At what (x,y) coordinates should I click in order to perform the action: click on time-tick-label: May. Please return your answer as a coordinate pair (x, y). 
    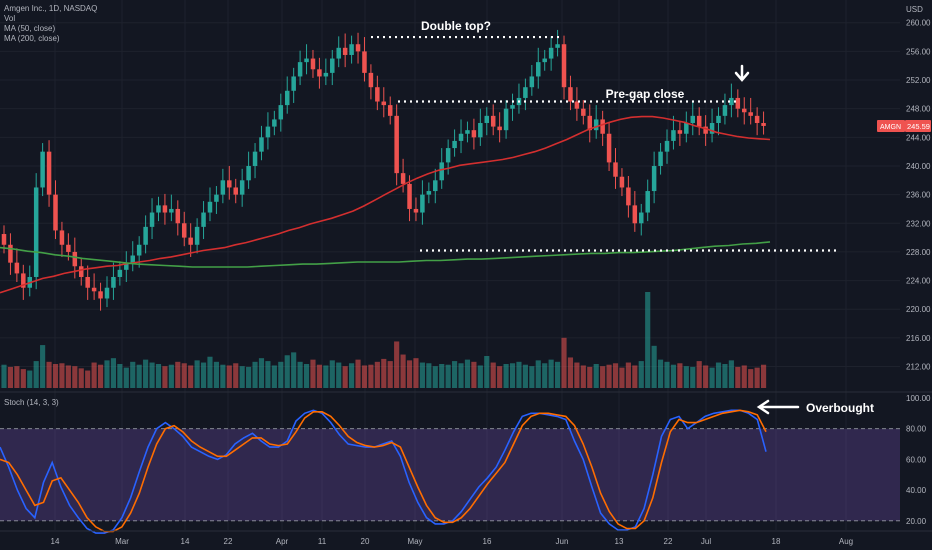
    Looking at the image, I should click on (414, 541).